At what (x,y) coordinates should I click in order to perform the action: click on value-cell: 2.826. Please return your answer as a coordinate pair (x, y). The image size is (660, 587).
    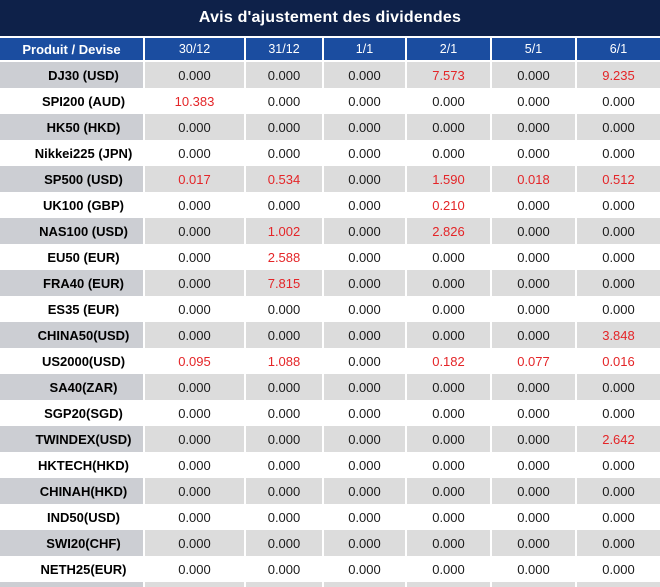
    Looking at the image, I should click on (447, 231).